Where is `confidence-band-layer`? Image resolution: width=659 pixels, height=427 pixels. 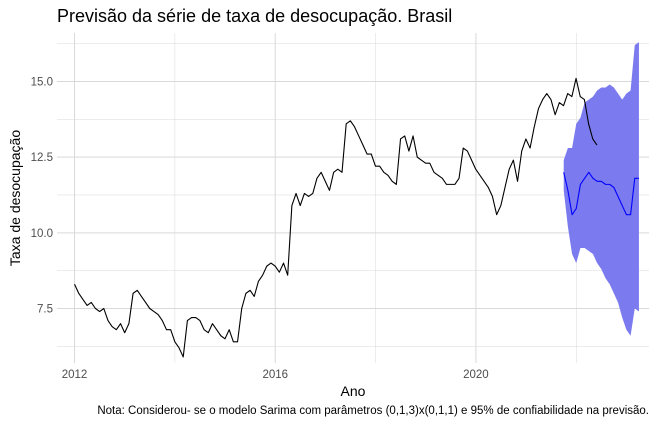 confidence-band-layer is located at coordinates (601, 189).